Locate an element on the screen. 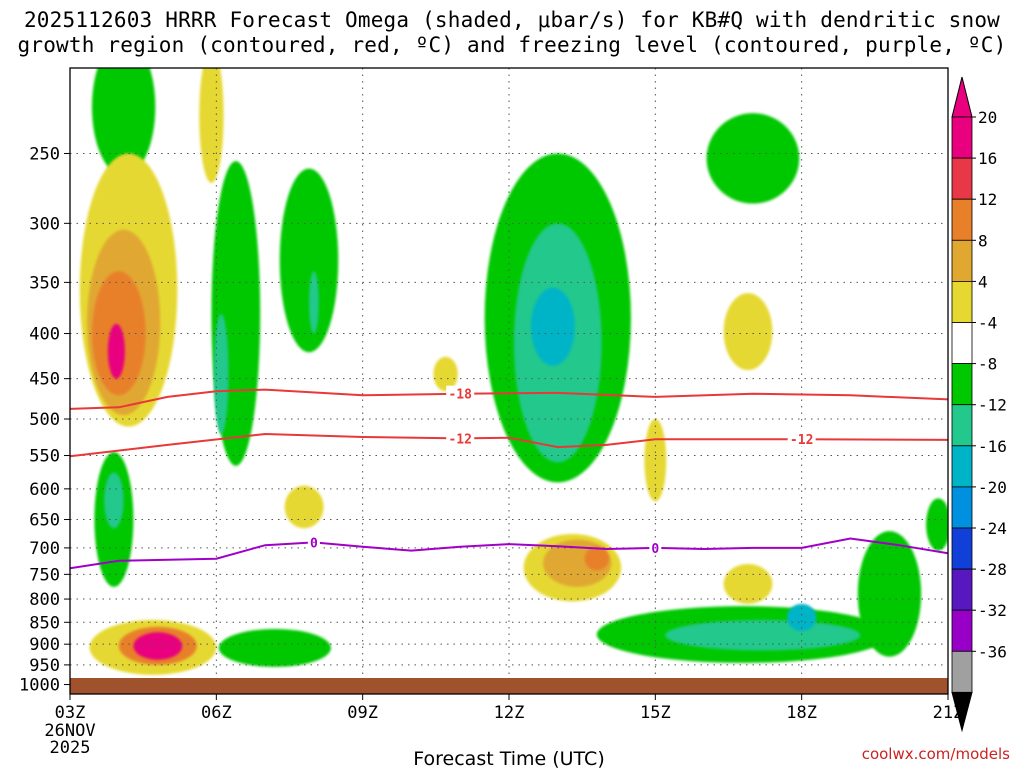  y-tick-label-600: 600 is located at coordinates (44, 490).